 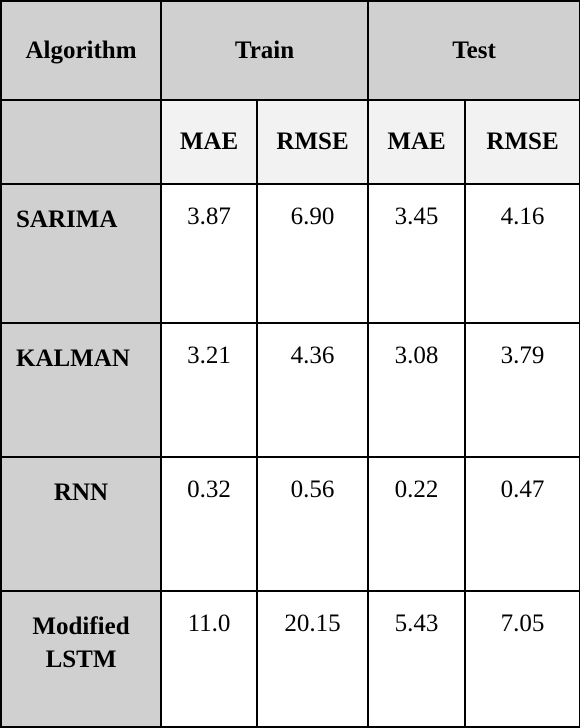 I want to click on algorithm-name: RNN, so click(x=81, y=524).